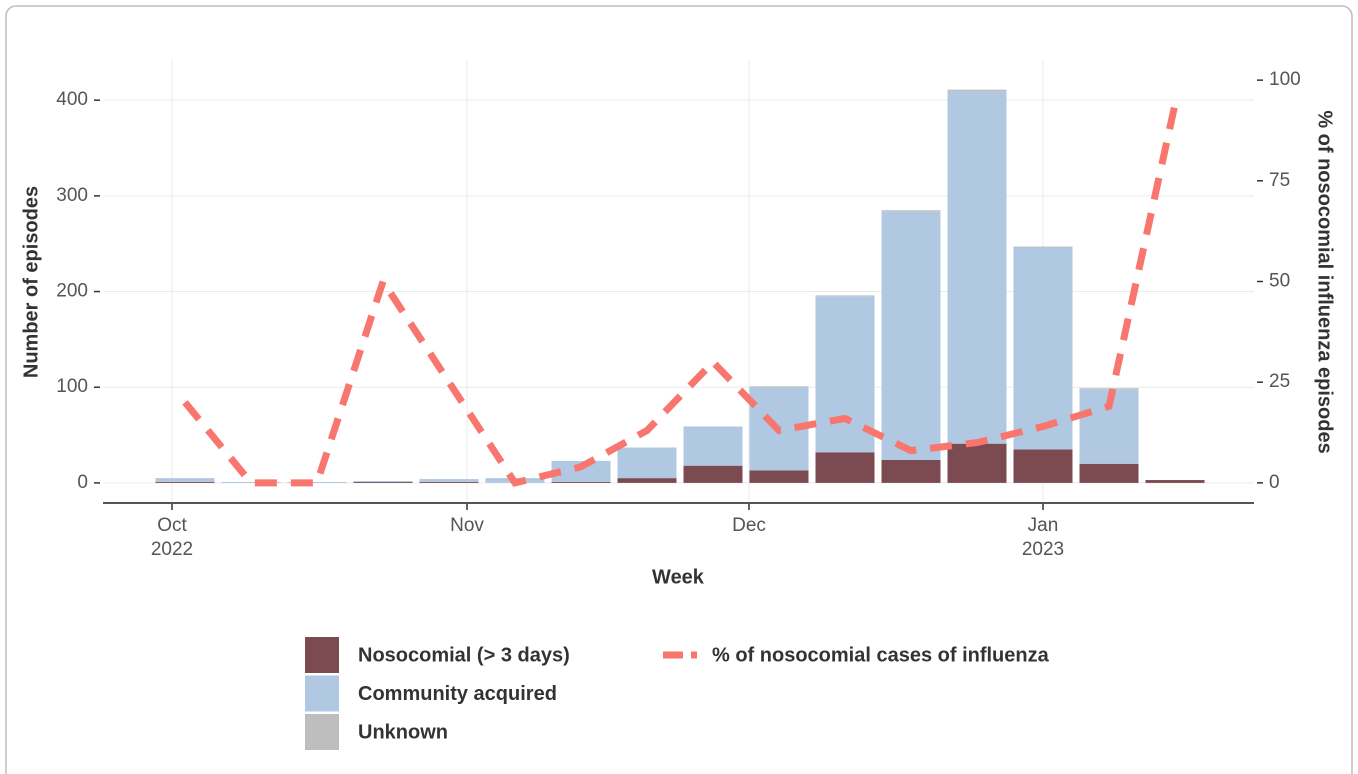 The image size is (1358, 774). Describe the element at coordinates (1279, 180) in the screenshot. I see `y2-tick-label: 75` at that location.